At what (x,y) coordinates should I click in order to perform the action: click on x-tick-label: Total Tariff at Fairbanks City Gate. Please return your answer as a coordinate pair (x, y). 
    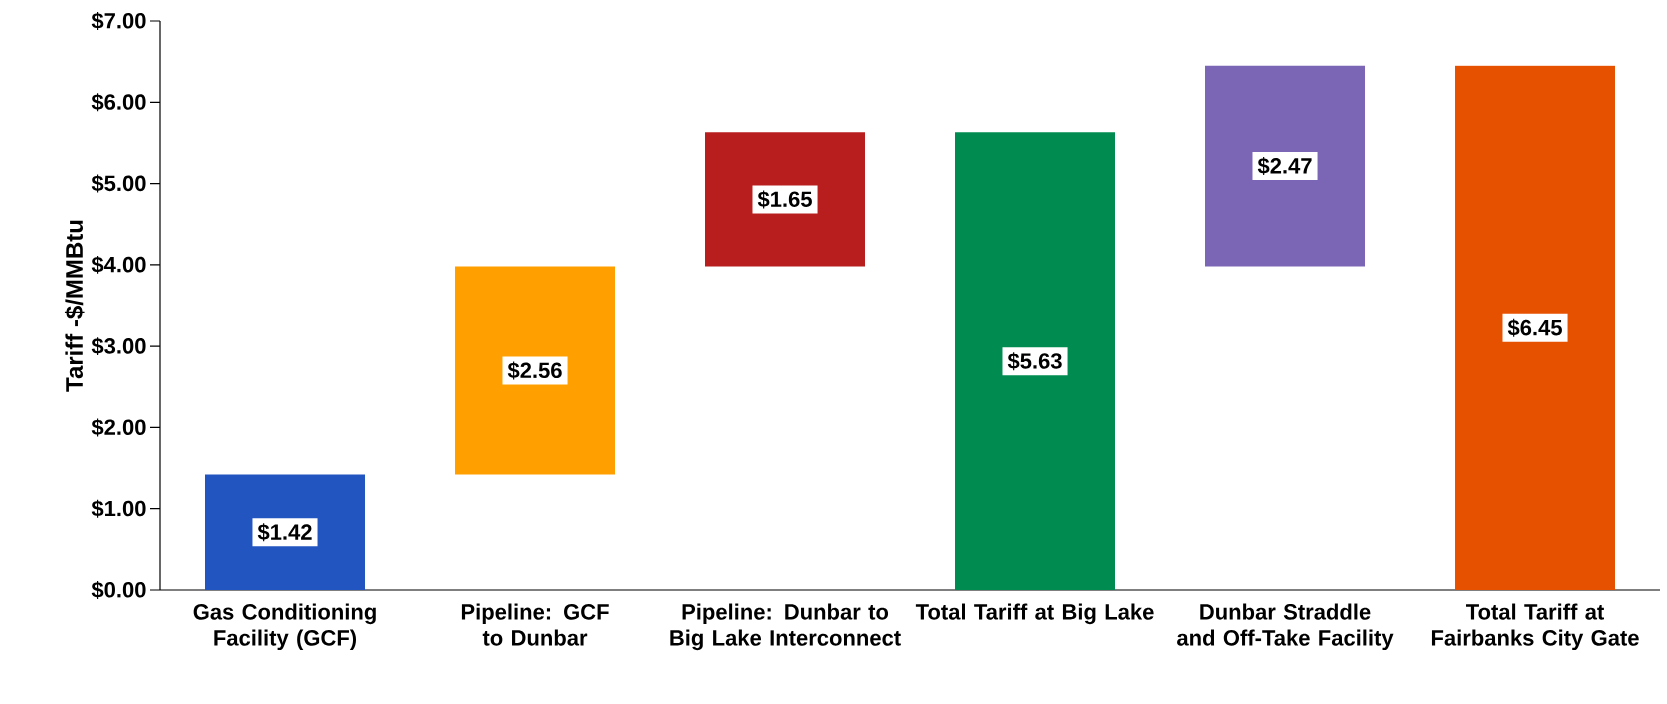
    Looking at the image, I should click on (1535, 627).